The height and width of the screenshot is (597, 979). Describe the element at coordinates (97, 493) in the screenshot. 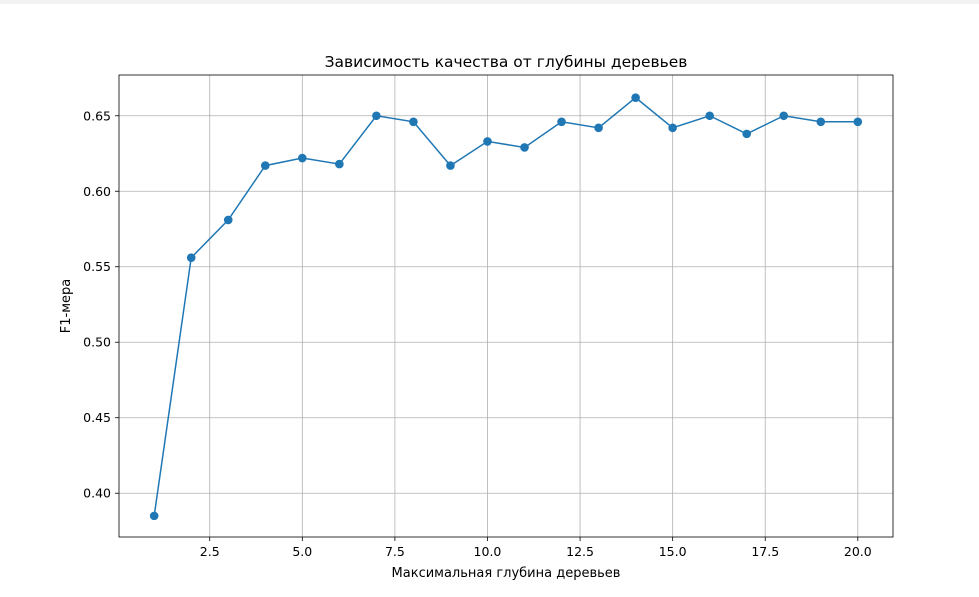

I see `y-tick-label: 0.40` at that location.